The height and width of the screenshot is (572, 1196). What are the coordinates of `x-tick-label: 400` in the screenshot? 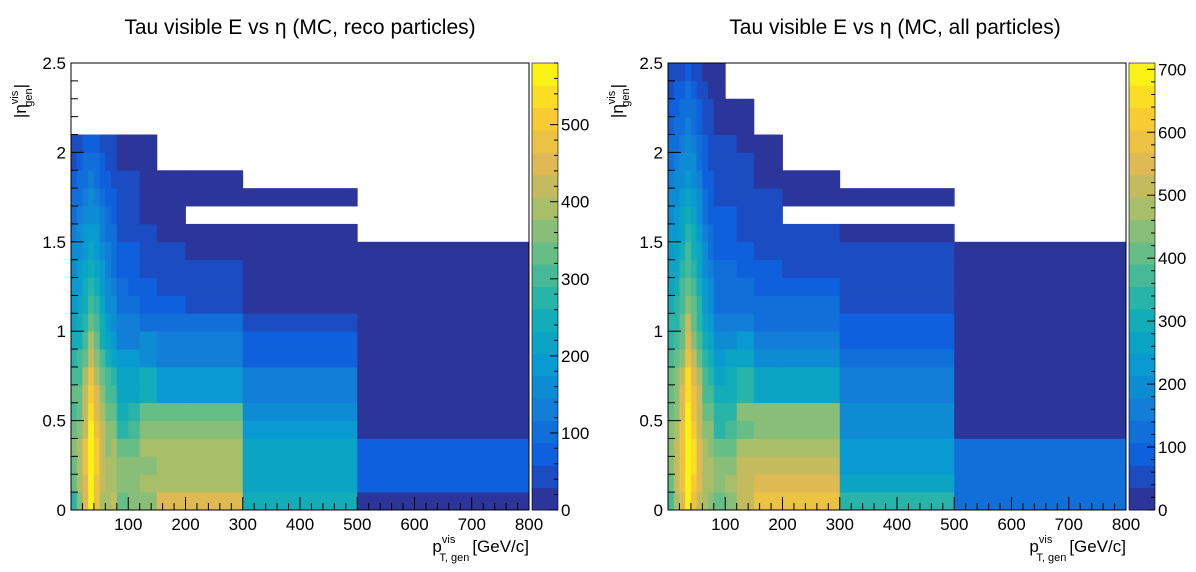 It's located at (897, 524).